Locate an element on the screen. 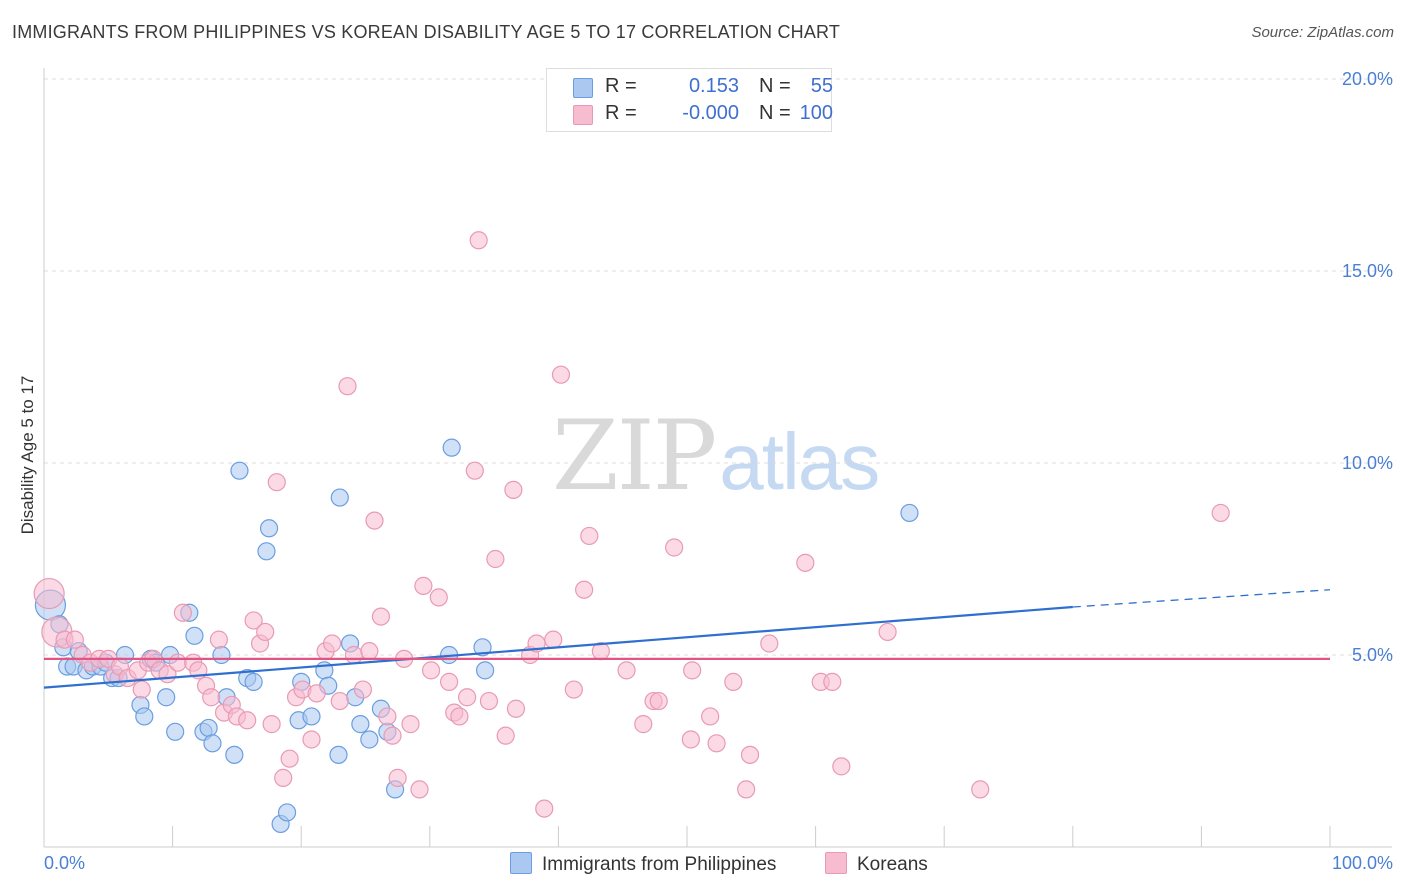 The width and height of the screenshot is (1406, 892). r-value: 0.153 is located at coordinates (713, 86).